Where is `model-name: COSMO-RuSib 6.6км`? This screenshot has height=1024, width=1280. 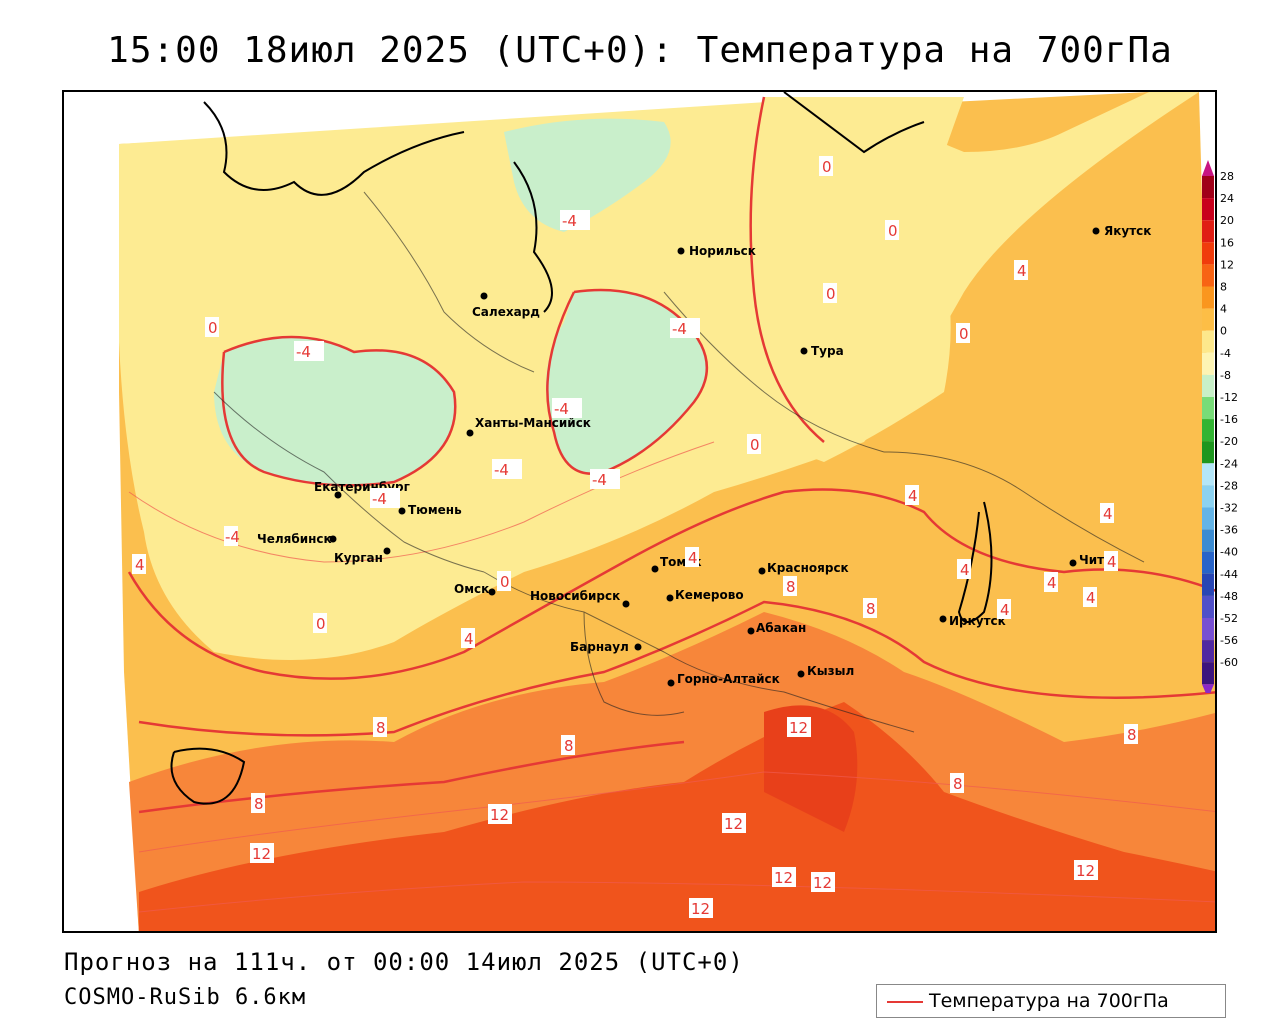 model-name: COSMO-RuSib 6.6км is located at coordinates (185, 997).